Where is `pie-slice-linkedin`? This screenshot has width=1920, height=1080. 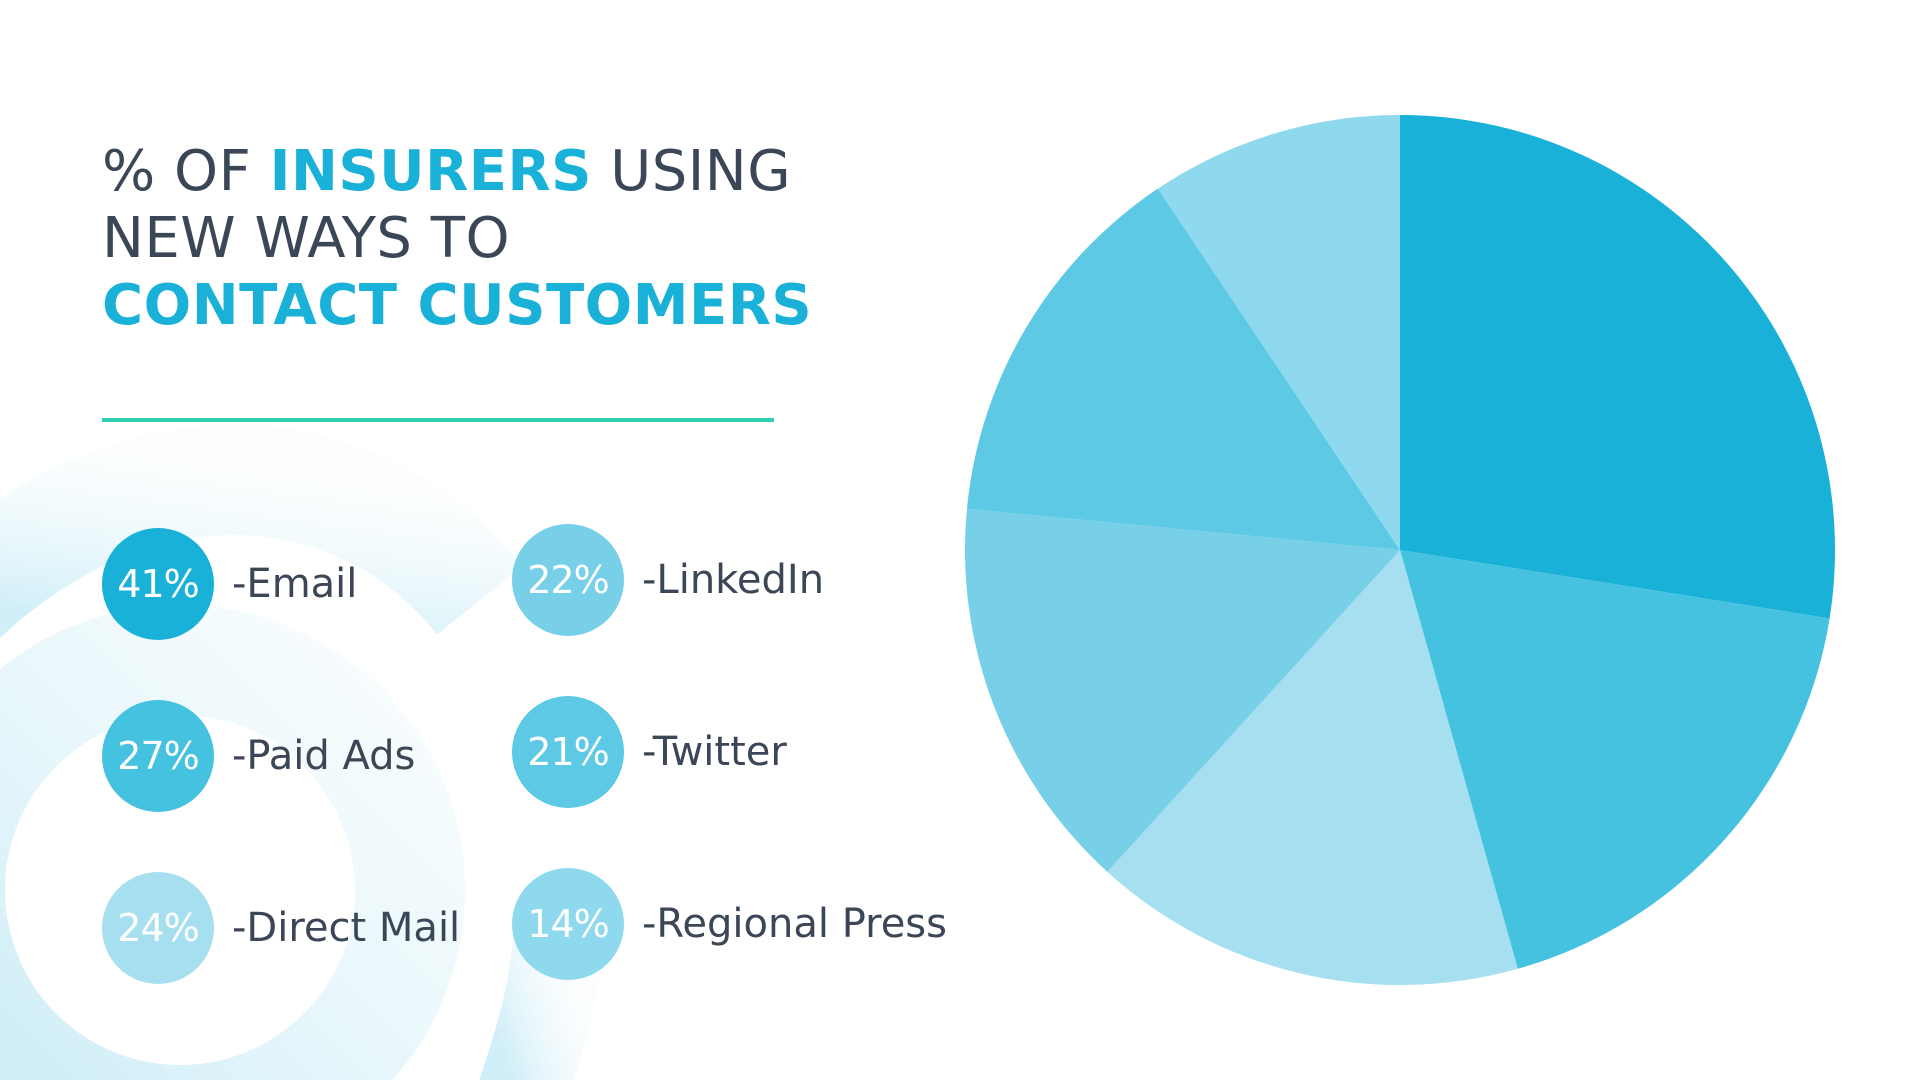
pie-slice-linkedin is located at coordinates (1182, 690).